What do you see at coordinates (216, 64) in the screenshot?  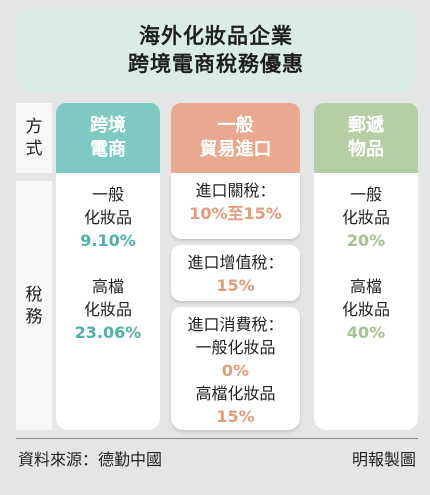 I see `title-line-2: 跨境電商稅務優惠` at bounding box center [216, 64].